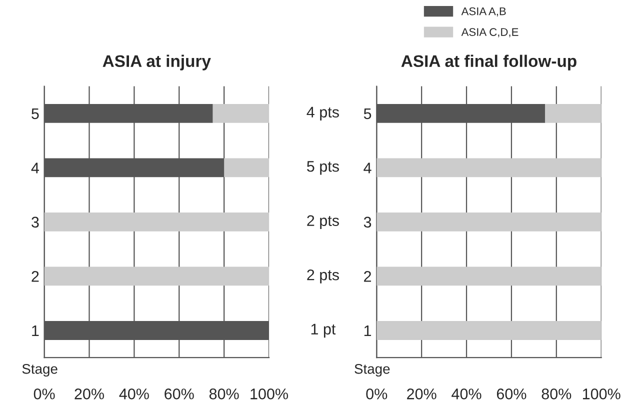  I want to click on chart-title: ASIA at injury, so click(156, 62).